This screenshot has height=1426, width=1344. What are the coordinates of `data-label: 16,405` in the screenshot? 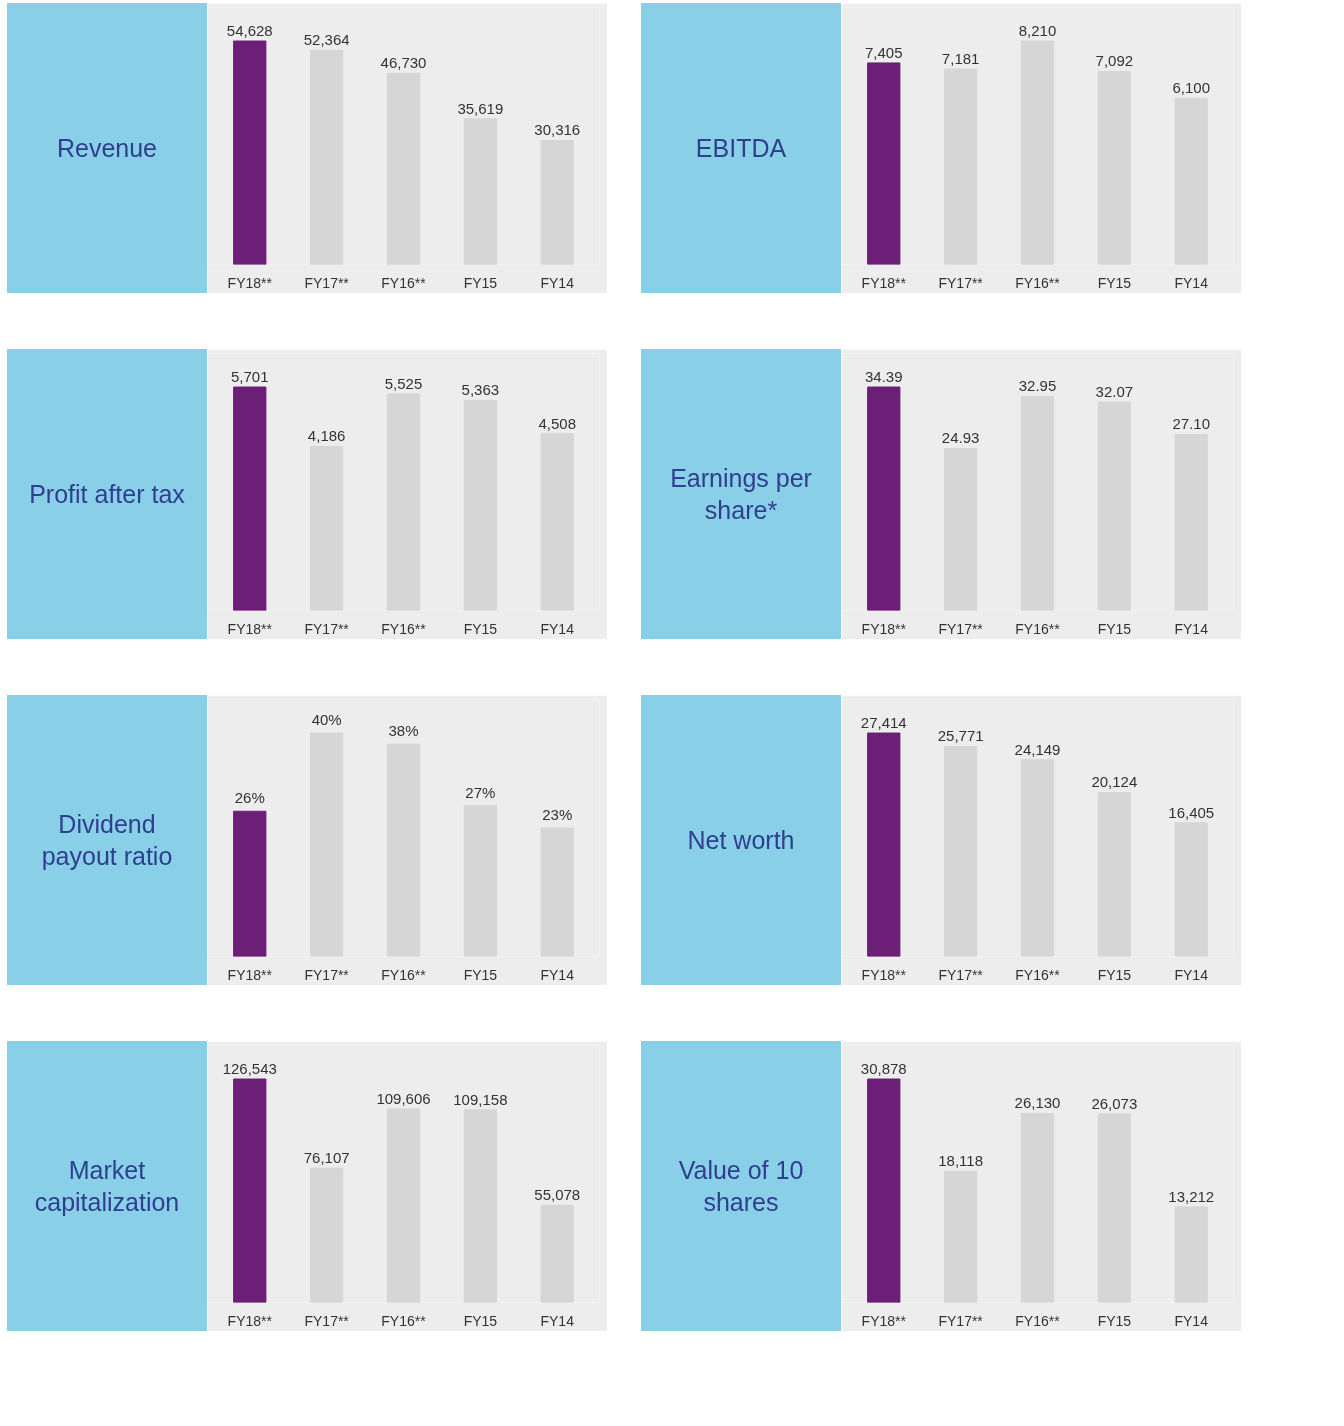 It's located at (1191, 812).